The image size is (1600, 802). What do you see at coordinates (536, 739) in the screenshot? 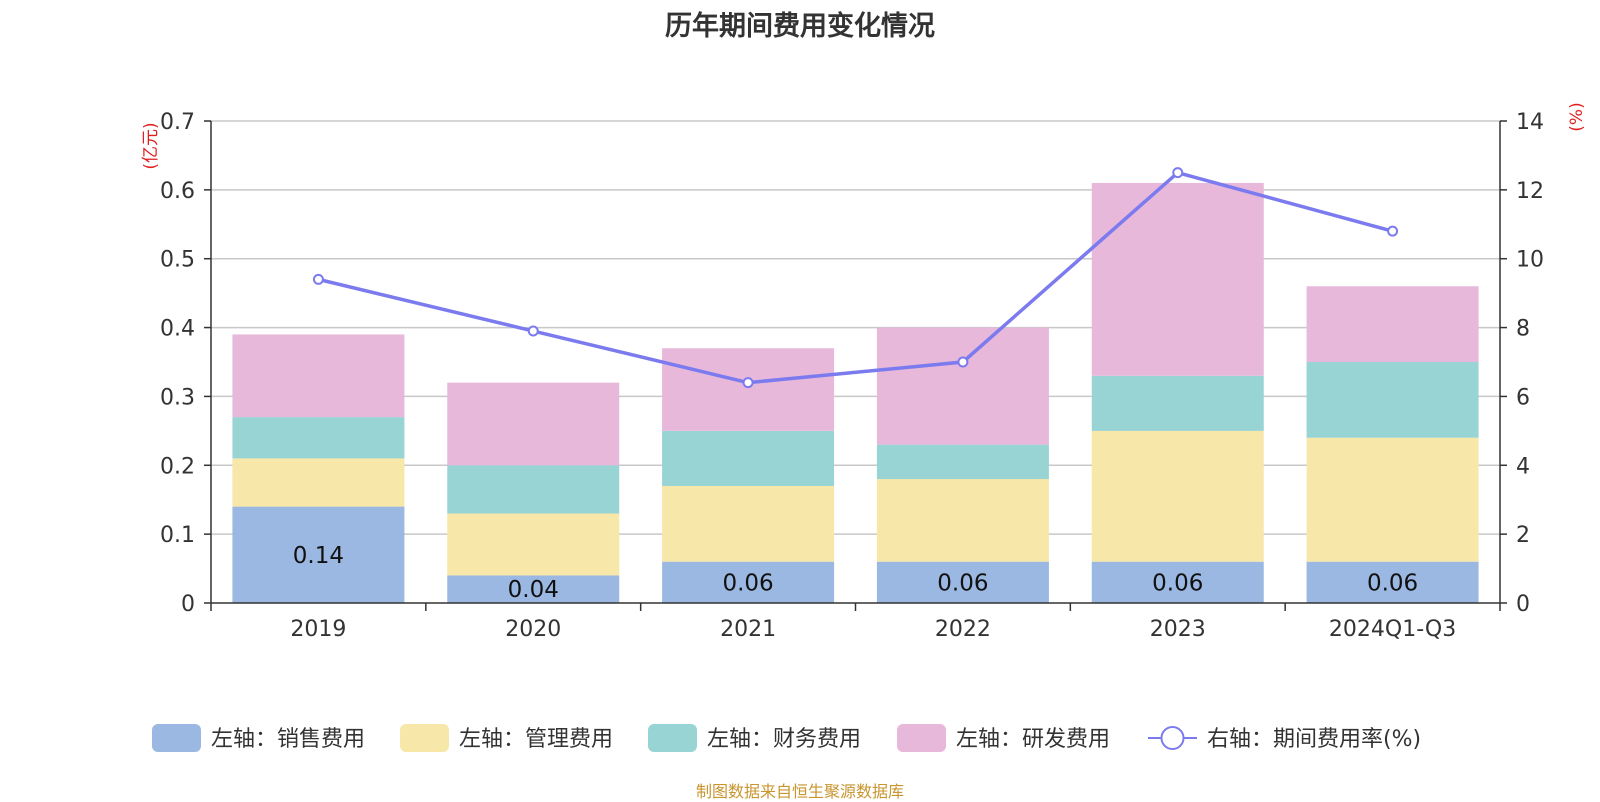
I see `legend-label: 左轴：管理费用` at bounding box center [536, 739].